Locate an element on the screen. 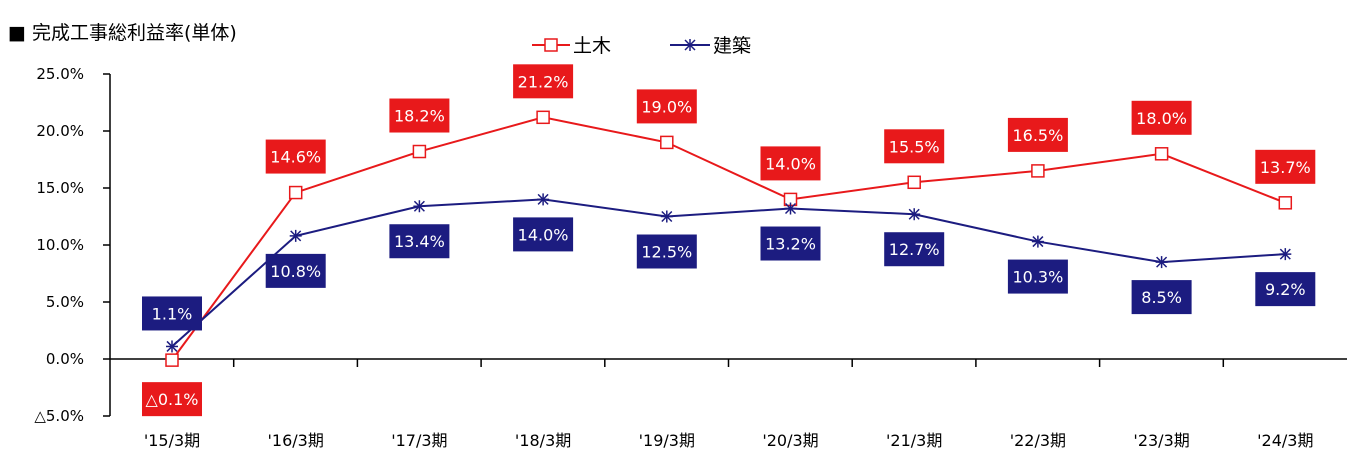 The width and height of the screenshot is (1347, 457). y-tick-label: 20.0% is located at coordinates (60, 131).